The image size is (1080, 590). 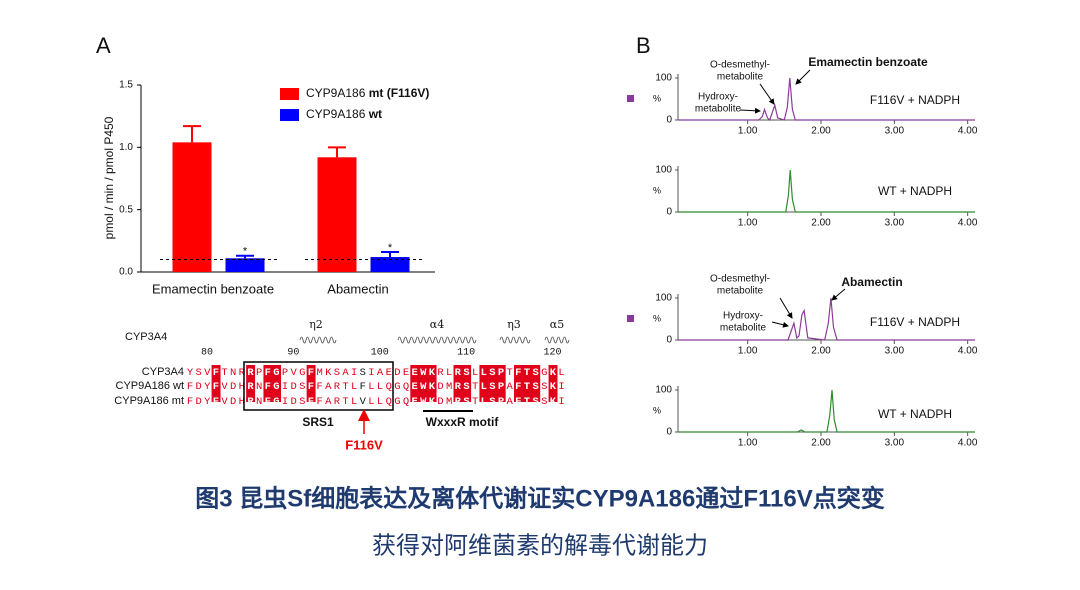 I want to click on panel-label: B, so click(x=643, y=45).